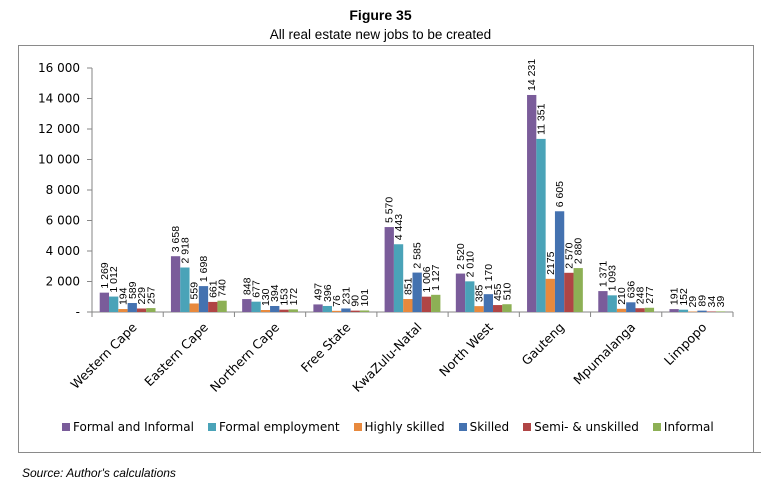  I want to click on x-tick-label: KwaZulu-Natal, so click(386, 357).